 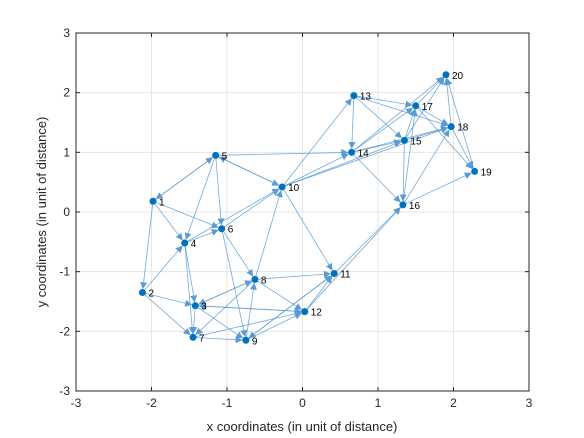 What do you see at coordinates (428, 107) in the screenshot?
I see `node-label-17: 17` at bounding box center [428, 107].